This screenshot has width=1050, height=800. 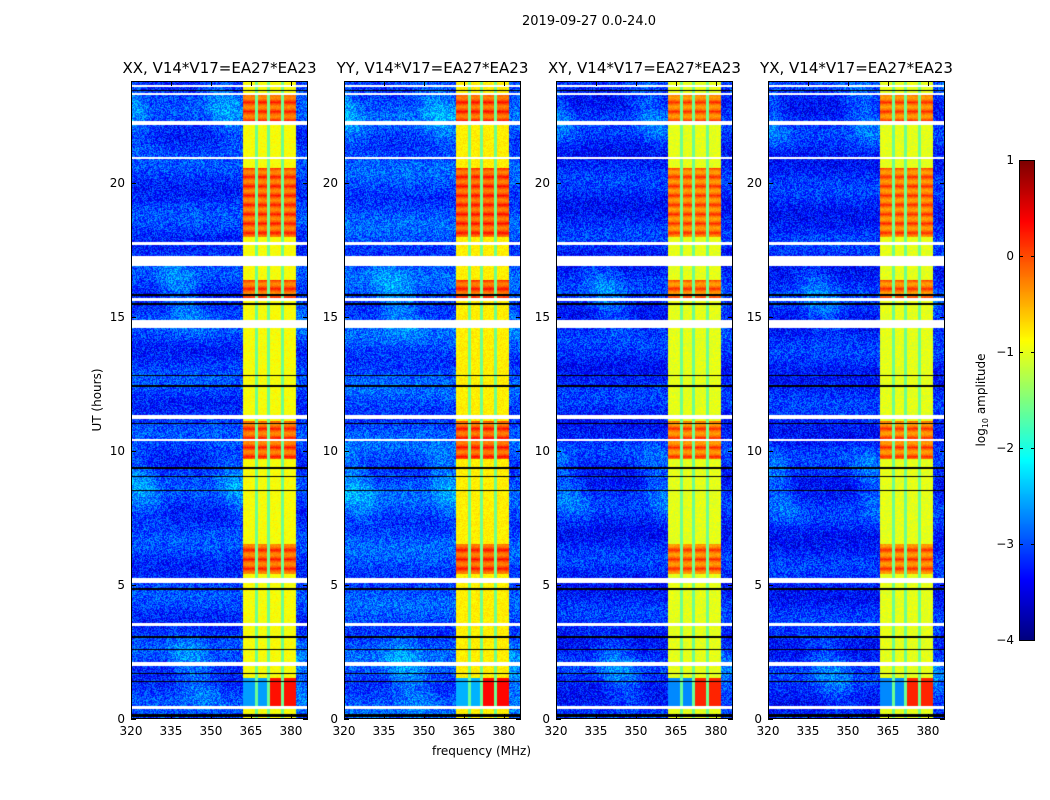 I want to click on colorbar-label-text: amplitude, so click(x=980, y=385).